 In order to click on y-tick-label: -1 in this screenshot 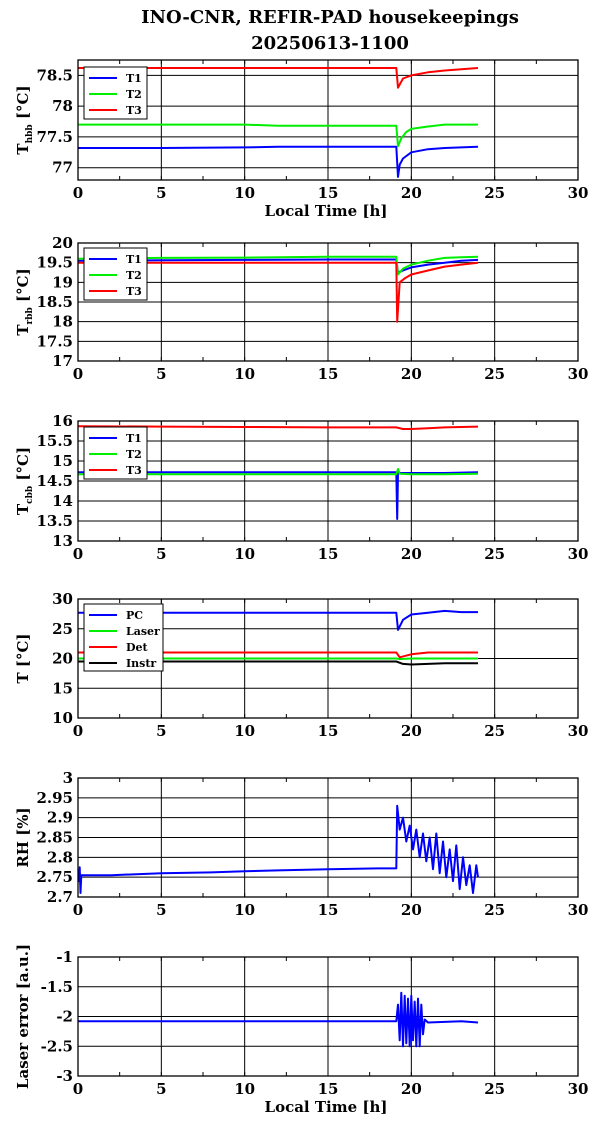, I will do `click(64, 957)`.